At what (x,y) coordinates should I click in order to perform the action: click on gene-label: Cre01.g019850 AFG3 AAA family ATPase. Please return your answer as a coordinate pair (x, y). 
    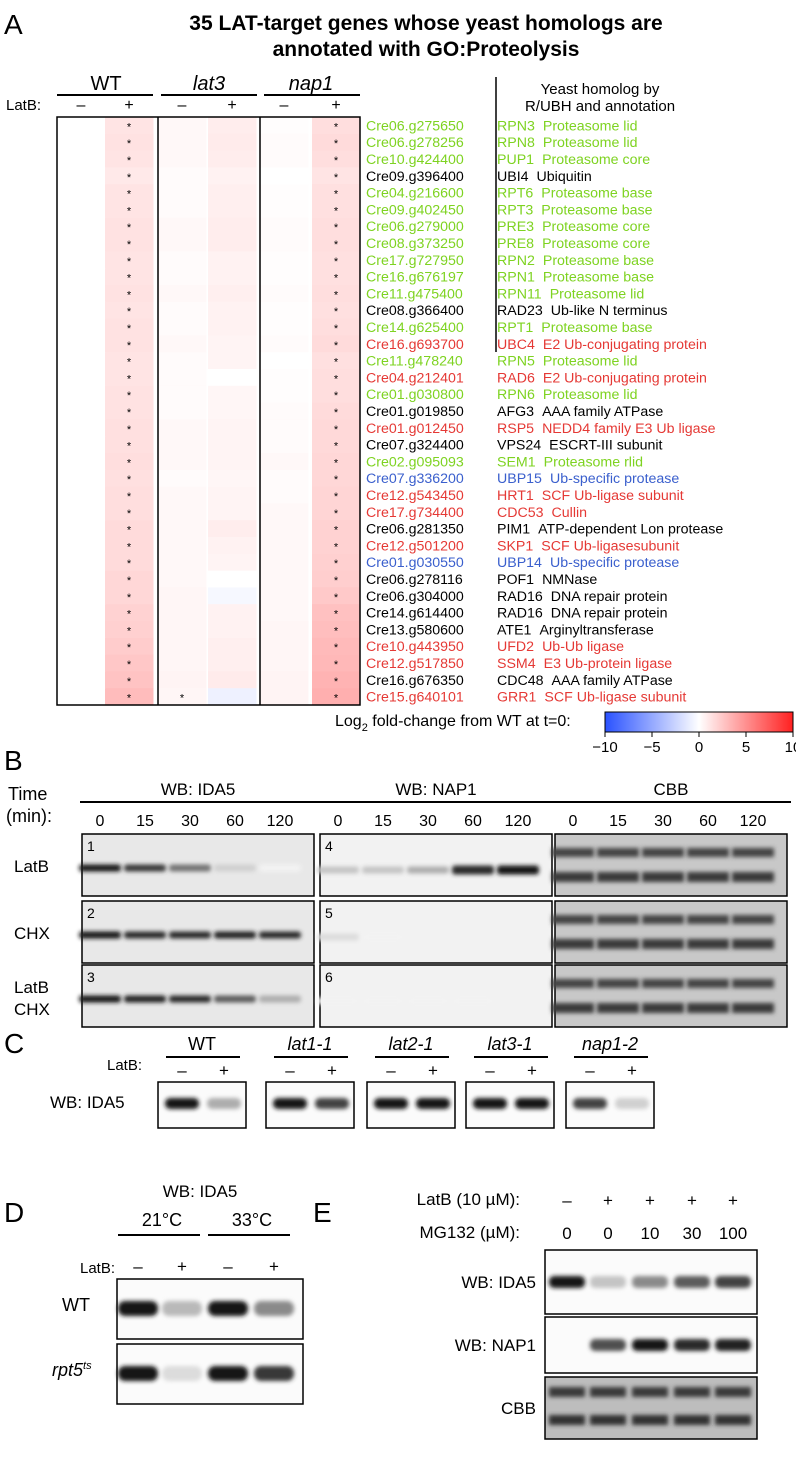
    Looking at the image, I should click on (514, 412).